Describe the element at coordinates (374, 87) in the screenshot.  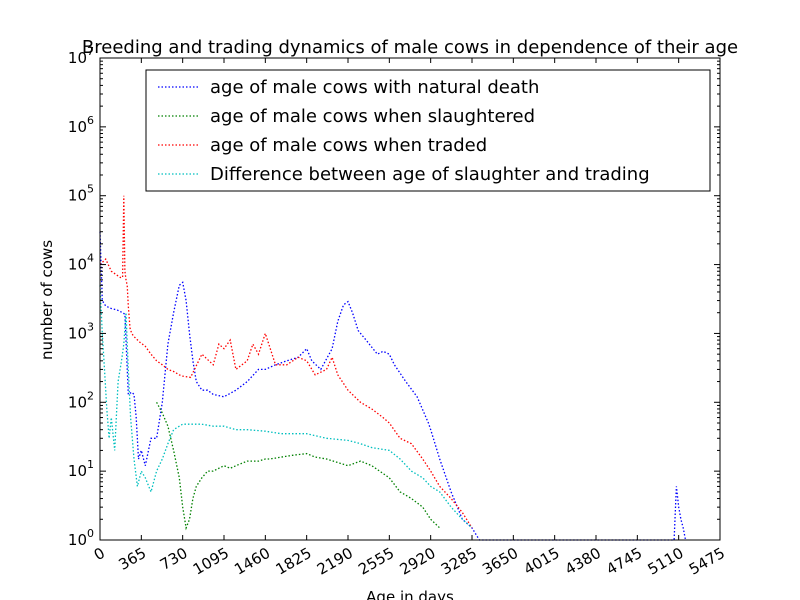
I see `legend-label-0: age of male cows with natural death` at that location.